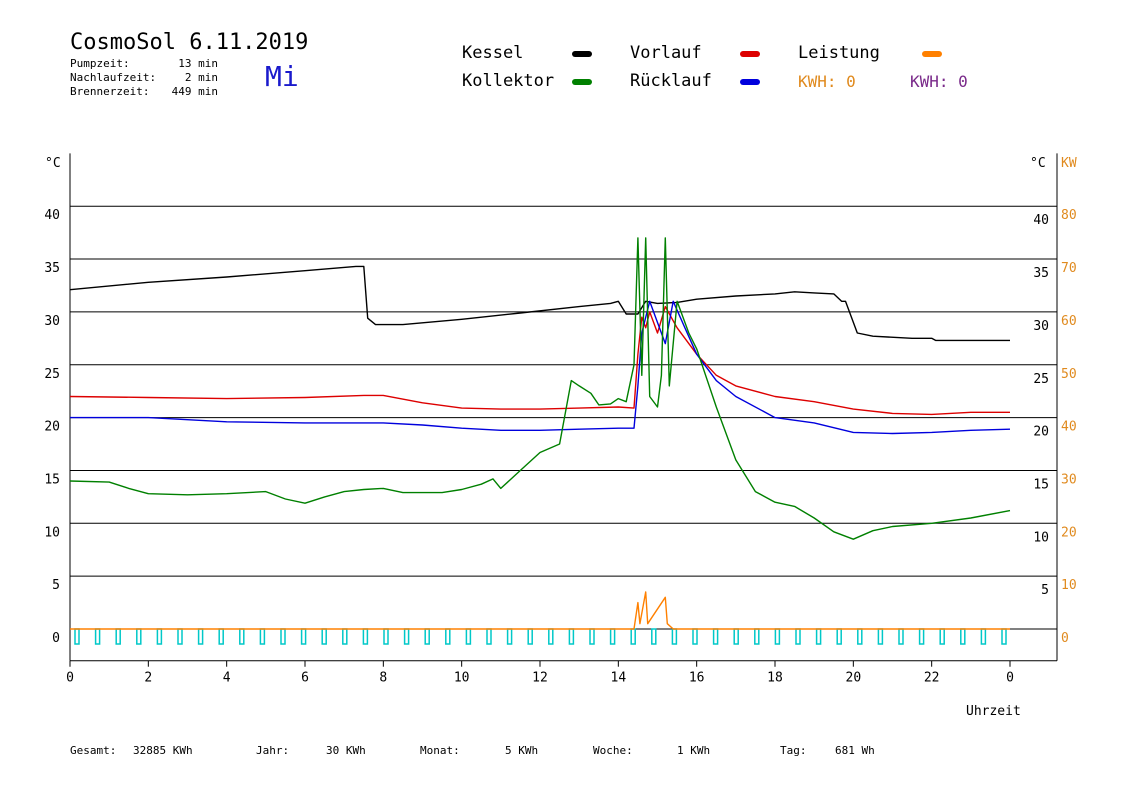 This screenshot has height=812, width=1148. Describe the element at coordinates (273, 750) in the screenshot. I see `footer-jahr-label: Jahr:` at that location.